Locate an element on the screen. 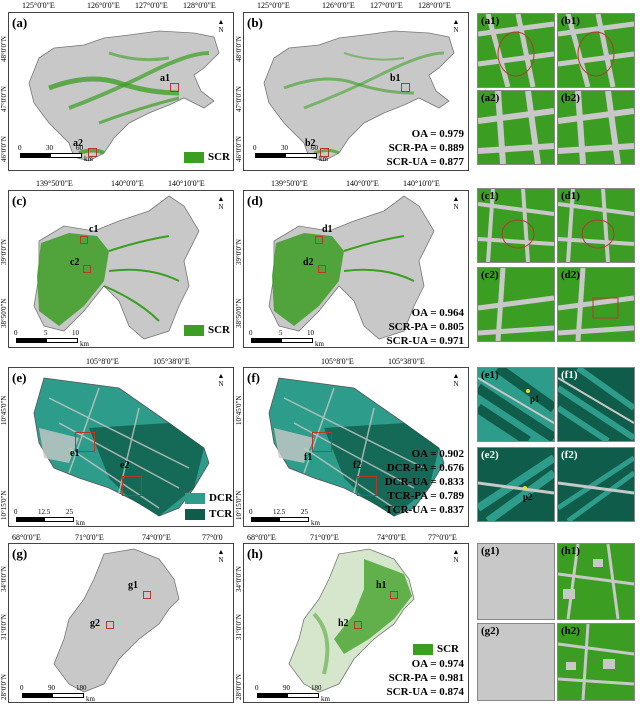 This screenshot has height=707, width=642. marker-label: e2 is located at coordinates (125, 465).